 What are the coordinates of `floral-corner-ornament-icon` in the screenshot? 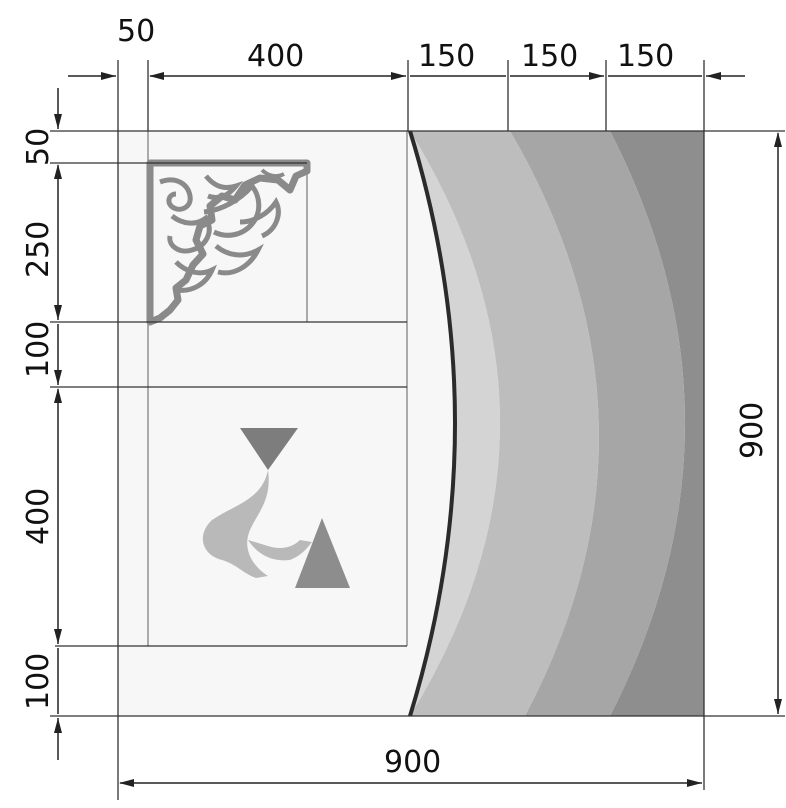 It's located at (228, 242).